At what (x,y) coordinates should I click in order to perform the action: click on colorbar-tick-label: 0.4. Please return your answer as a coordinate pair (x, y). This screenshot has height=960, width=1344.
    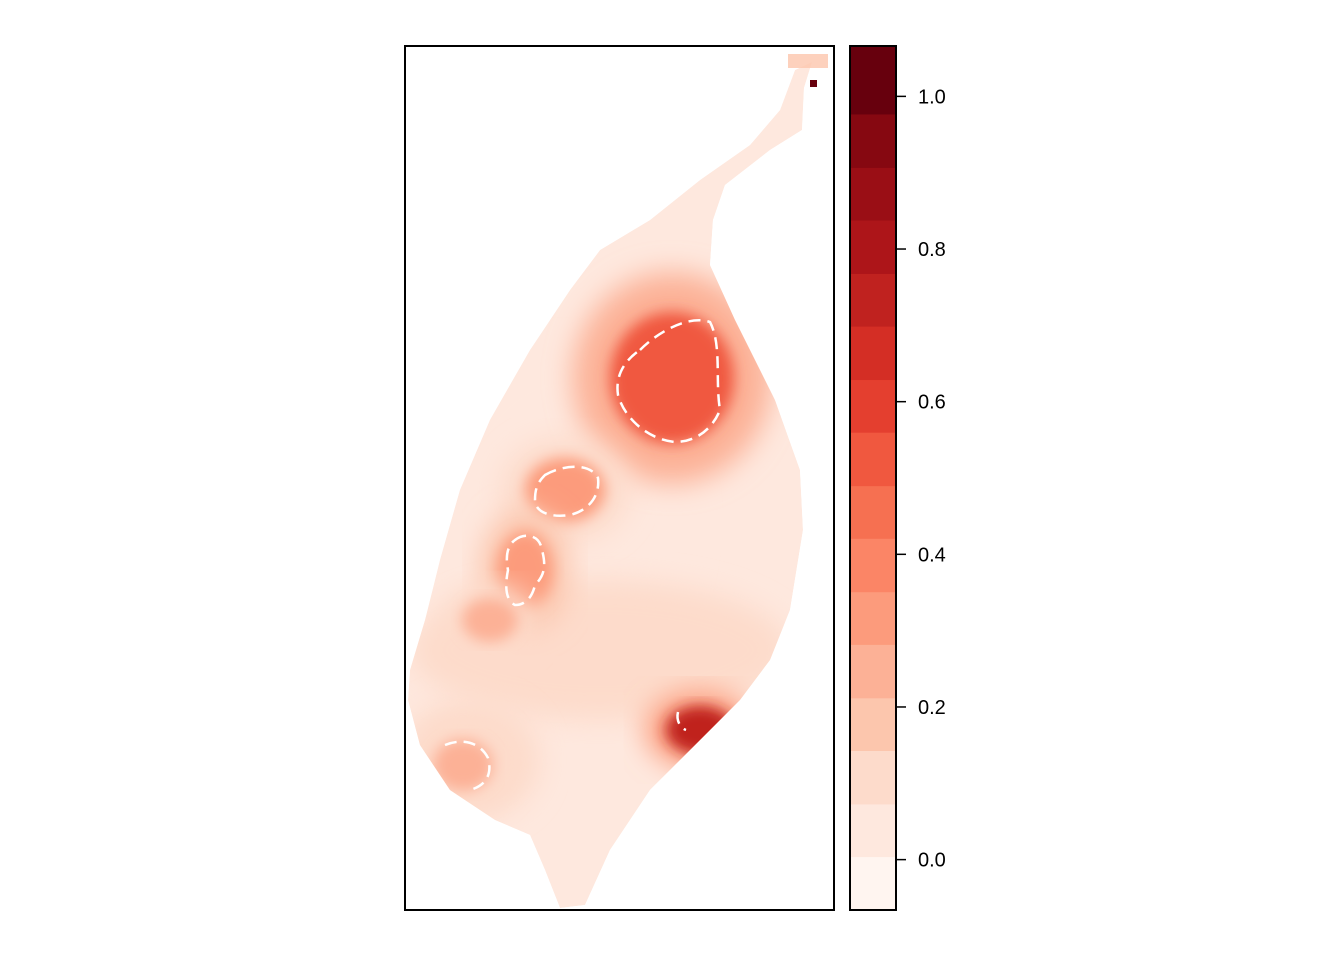
    Looking at the image, I should click on (932, 555).